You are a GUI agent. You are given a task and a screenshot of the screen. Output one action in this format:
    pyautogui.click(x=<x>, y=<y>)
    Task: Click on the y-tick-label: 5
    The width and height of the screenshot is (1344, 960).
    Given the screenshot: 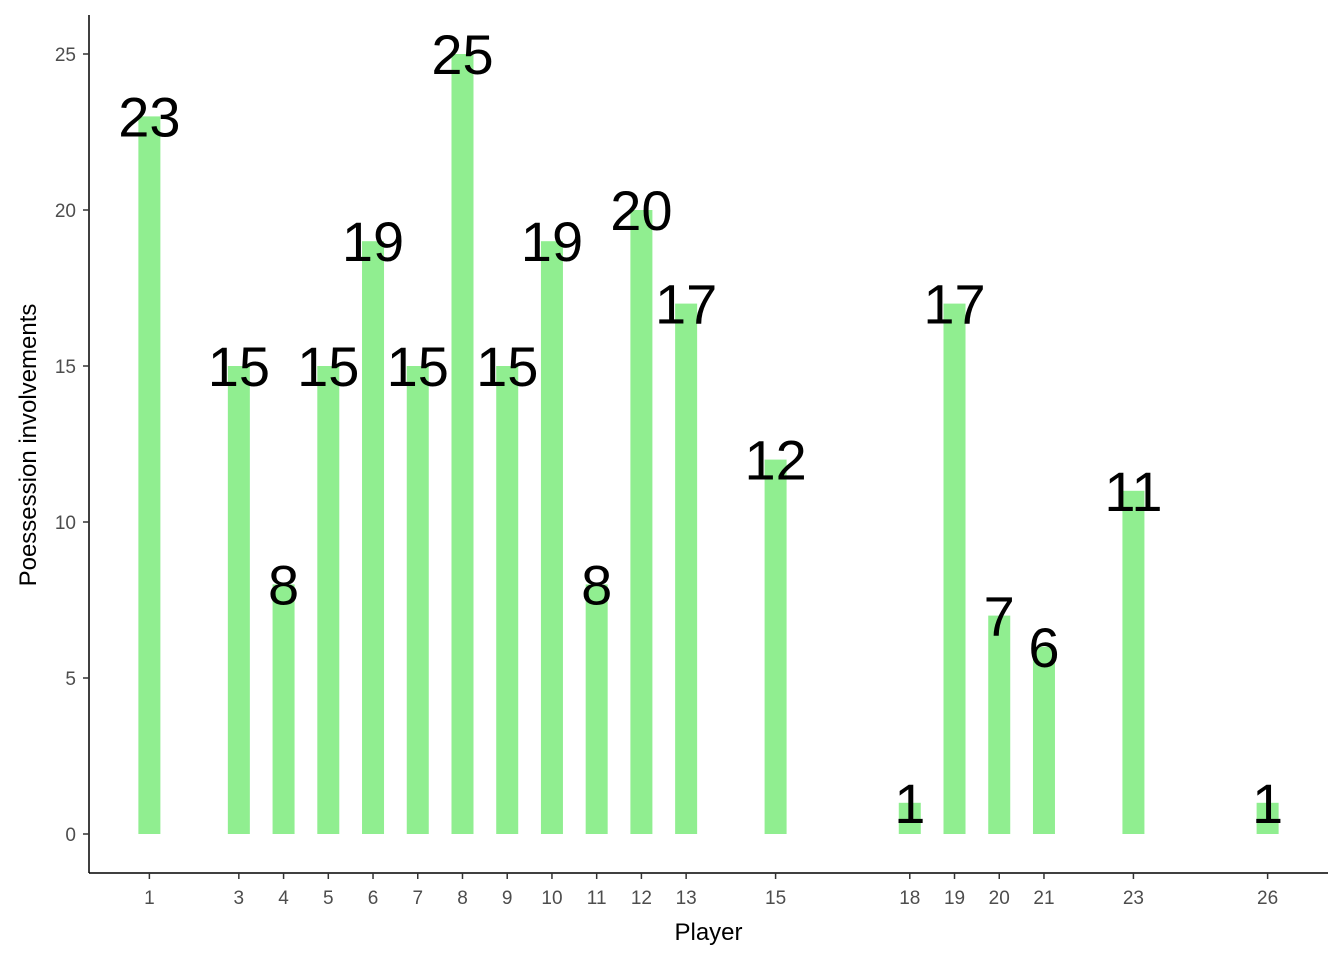 What is the action you would take?
    pyautogui.click(x=70, y=679)
    